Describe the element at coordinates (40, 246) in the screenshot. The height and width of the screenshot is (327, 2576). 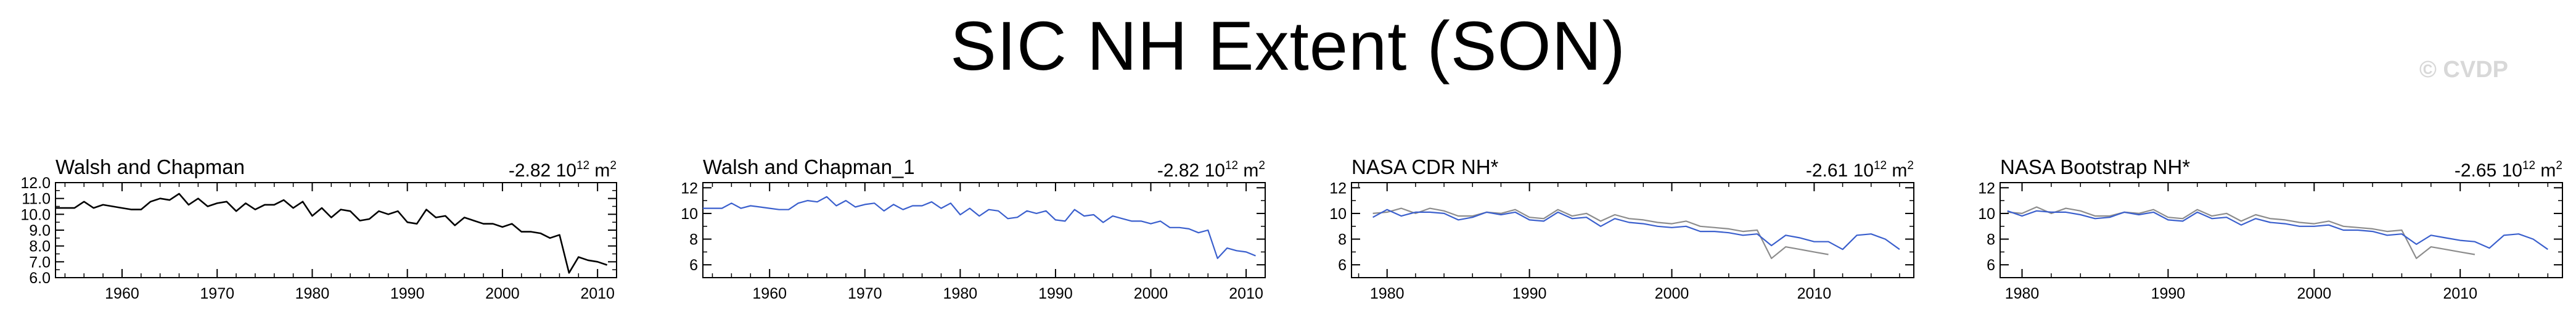
I see `y-tick-label: 8.0` at that location.